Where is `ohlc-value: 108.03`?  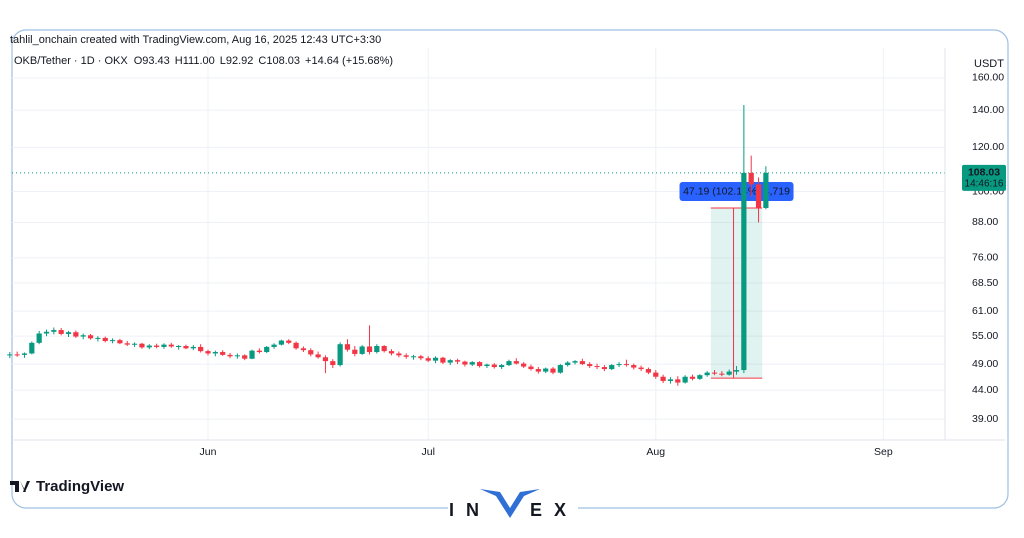 ohlc-value: 108.03 is located at coordinates (283, 61).